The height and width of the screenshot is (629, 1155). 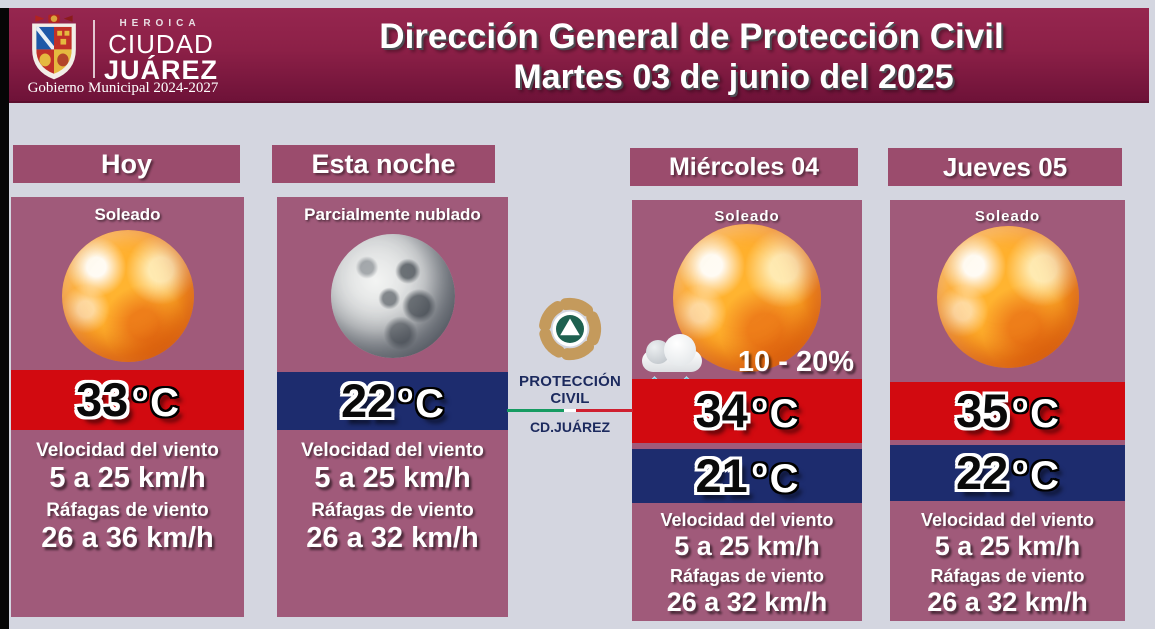 What do you see at coordinates (673, 366) in the screenshot?
I see `rain-cloud-icon` at bounding box center [673, 366].